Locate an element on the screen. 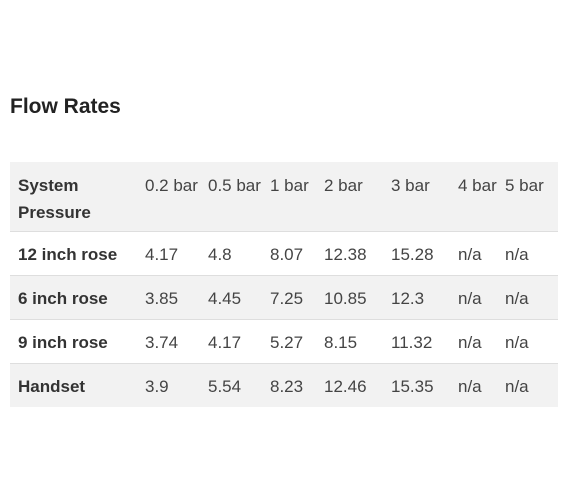  table-cell: 7.25 is located at coordinates (287, 298).